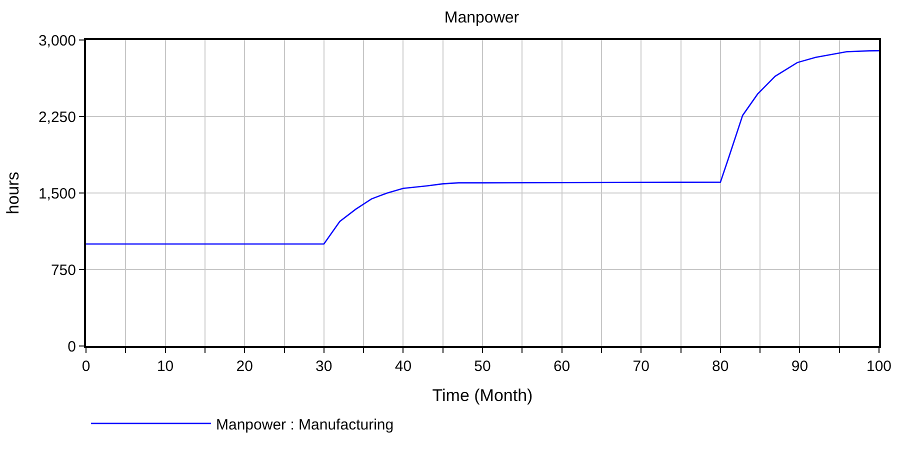  I want to click on x-tick-label: 60, so click(561, 366).